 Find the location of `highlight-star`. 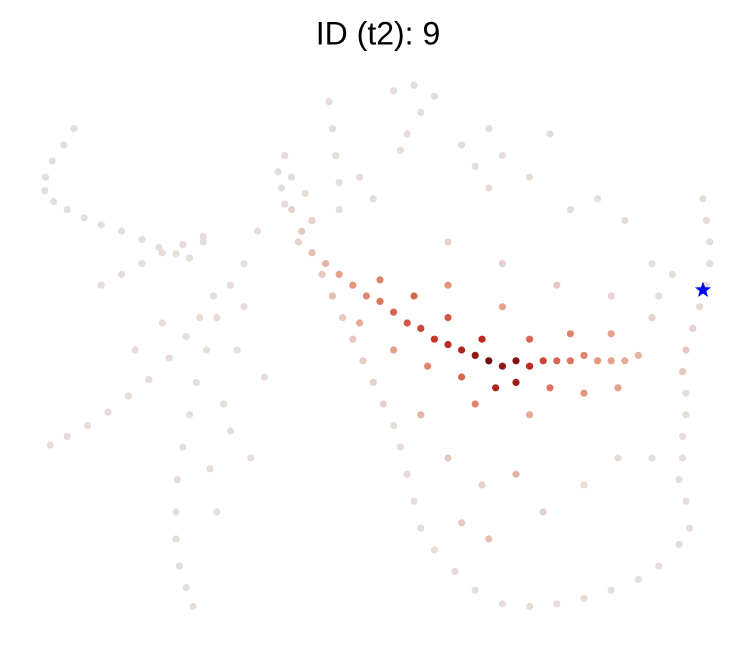

highlight-star is located at coordinates (703, 289).